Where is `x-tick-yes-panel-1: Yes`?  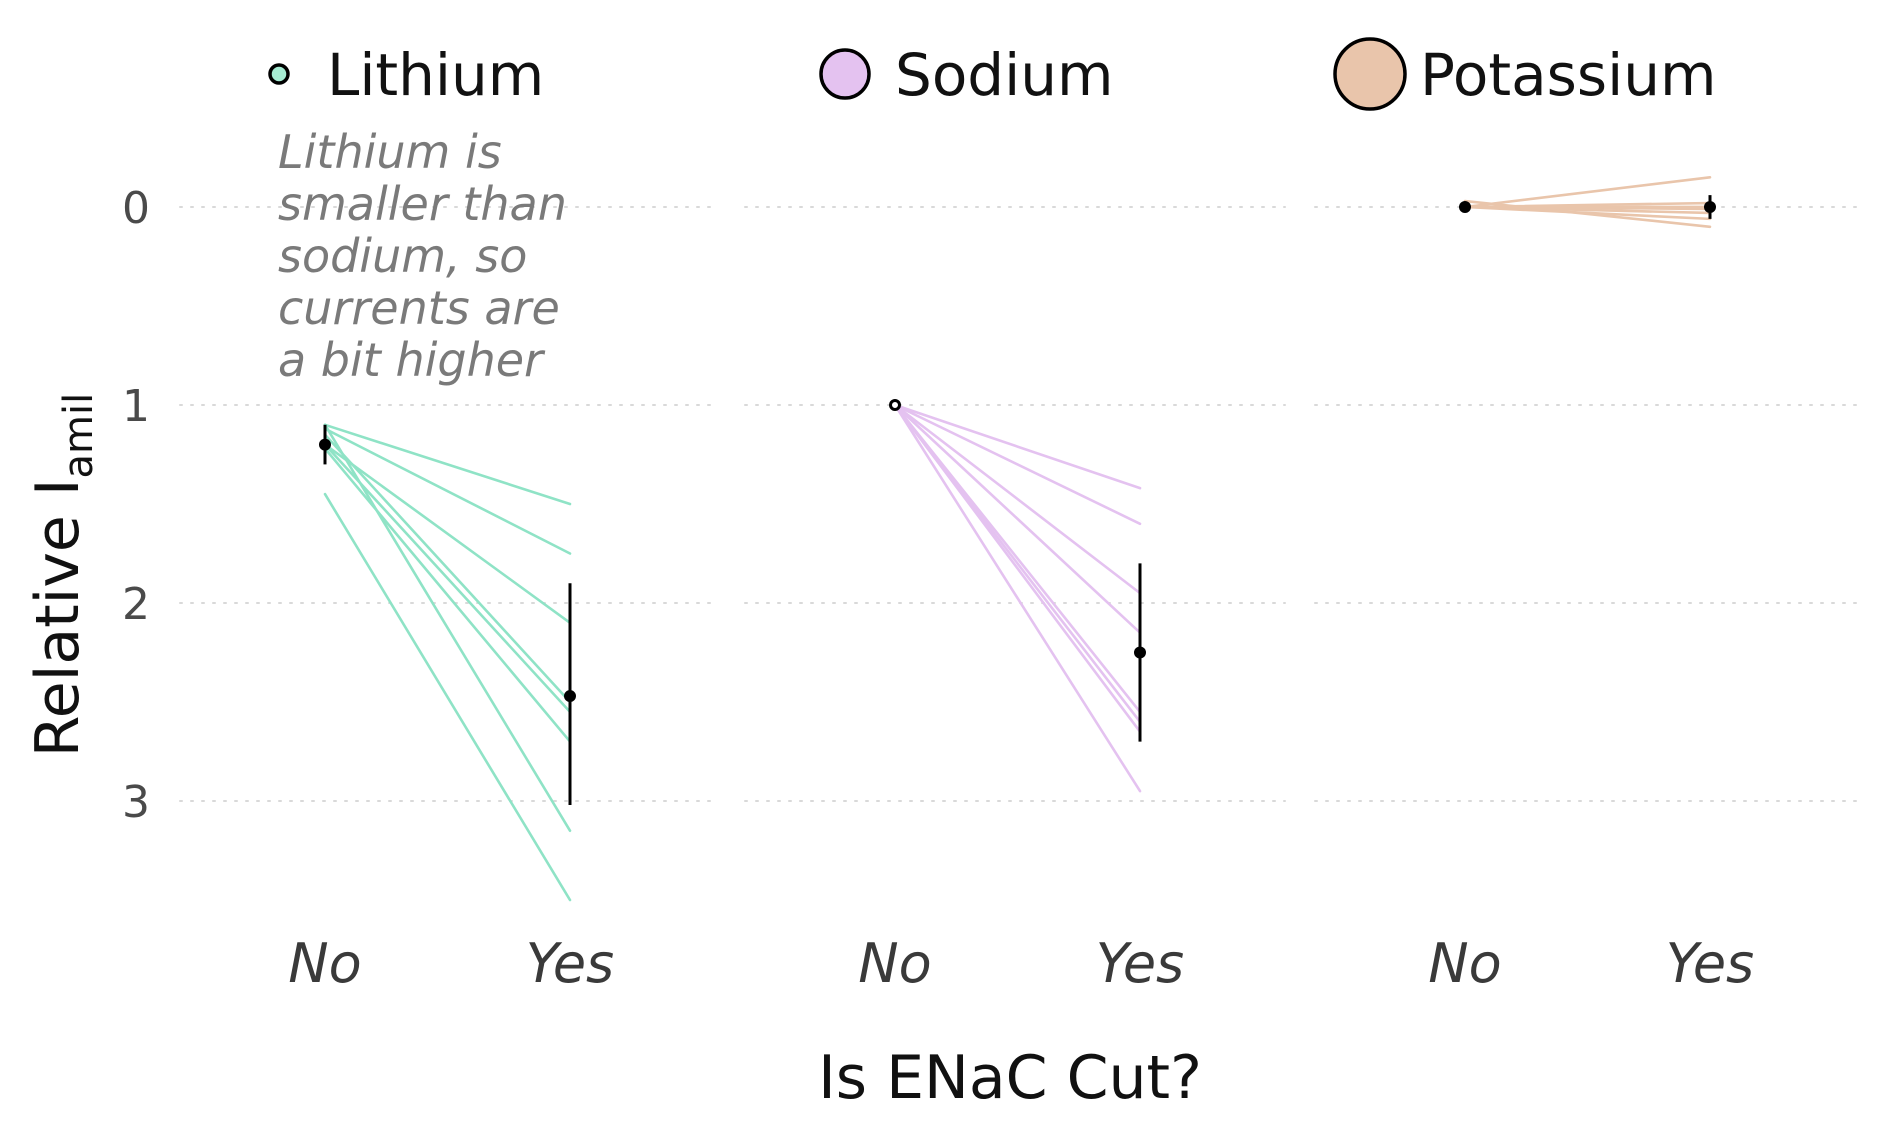 x-tick-yes-panel-1: Yes is located at coordinates (570, 963).